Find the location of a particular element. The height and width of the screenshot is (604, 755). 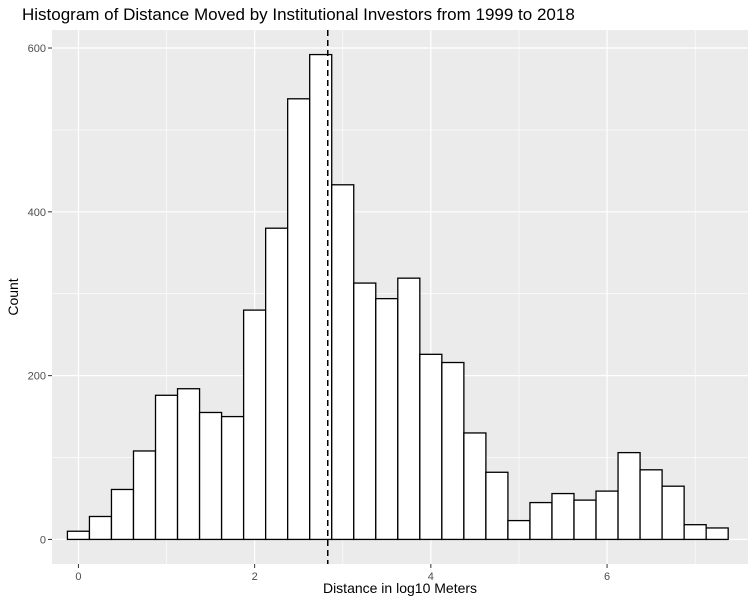

x-tick-label: 0 is located at coordinates (78, 577).